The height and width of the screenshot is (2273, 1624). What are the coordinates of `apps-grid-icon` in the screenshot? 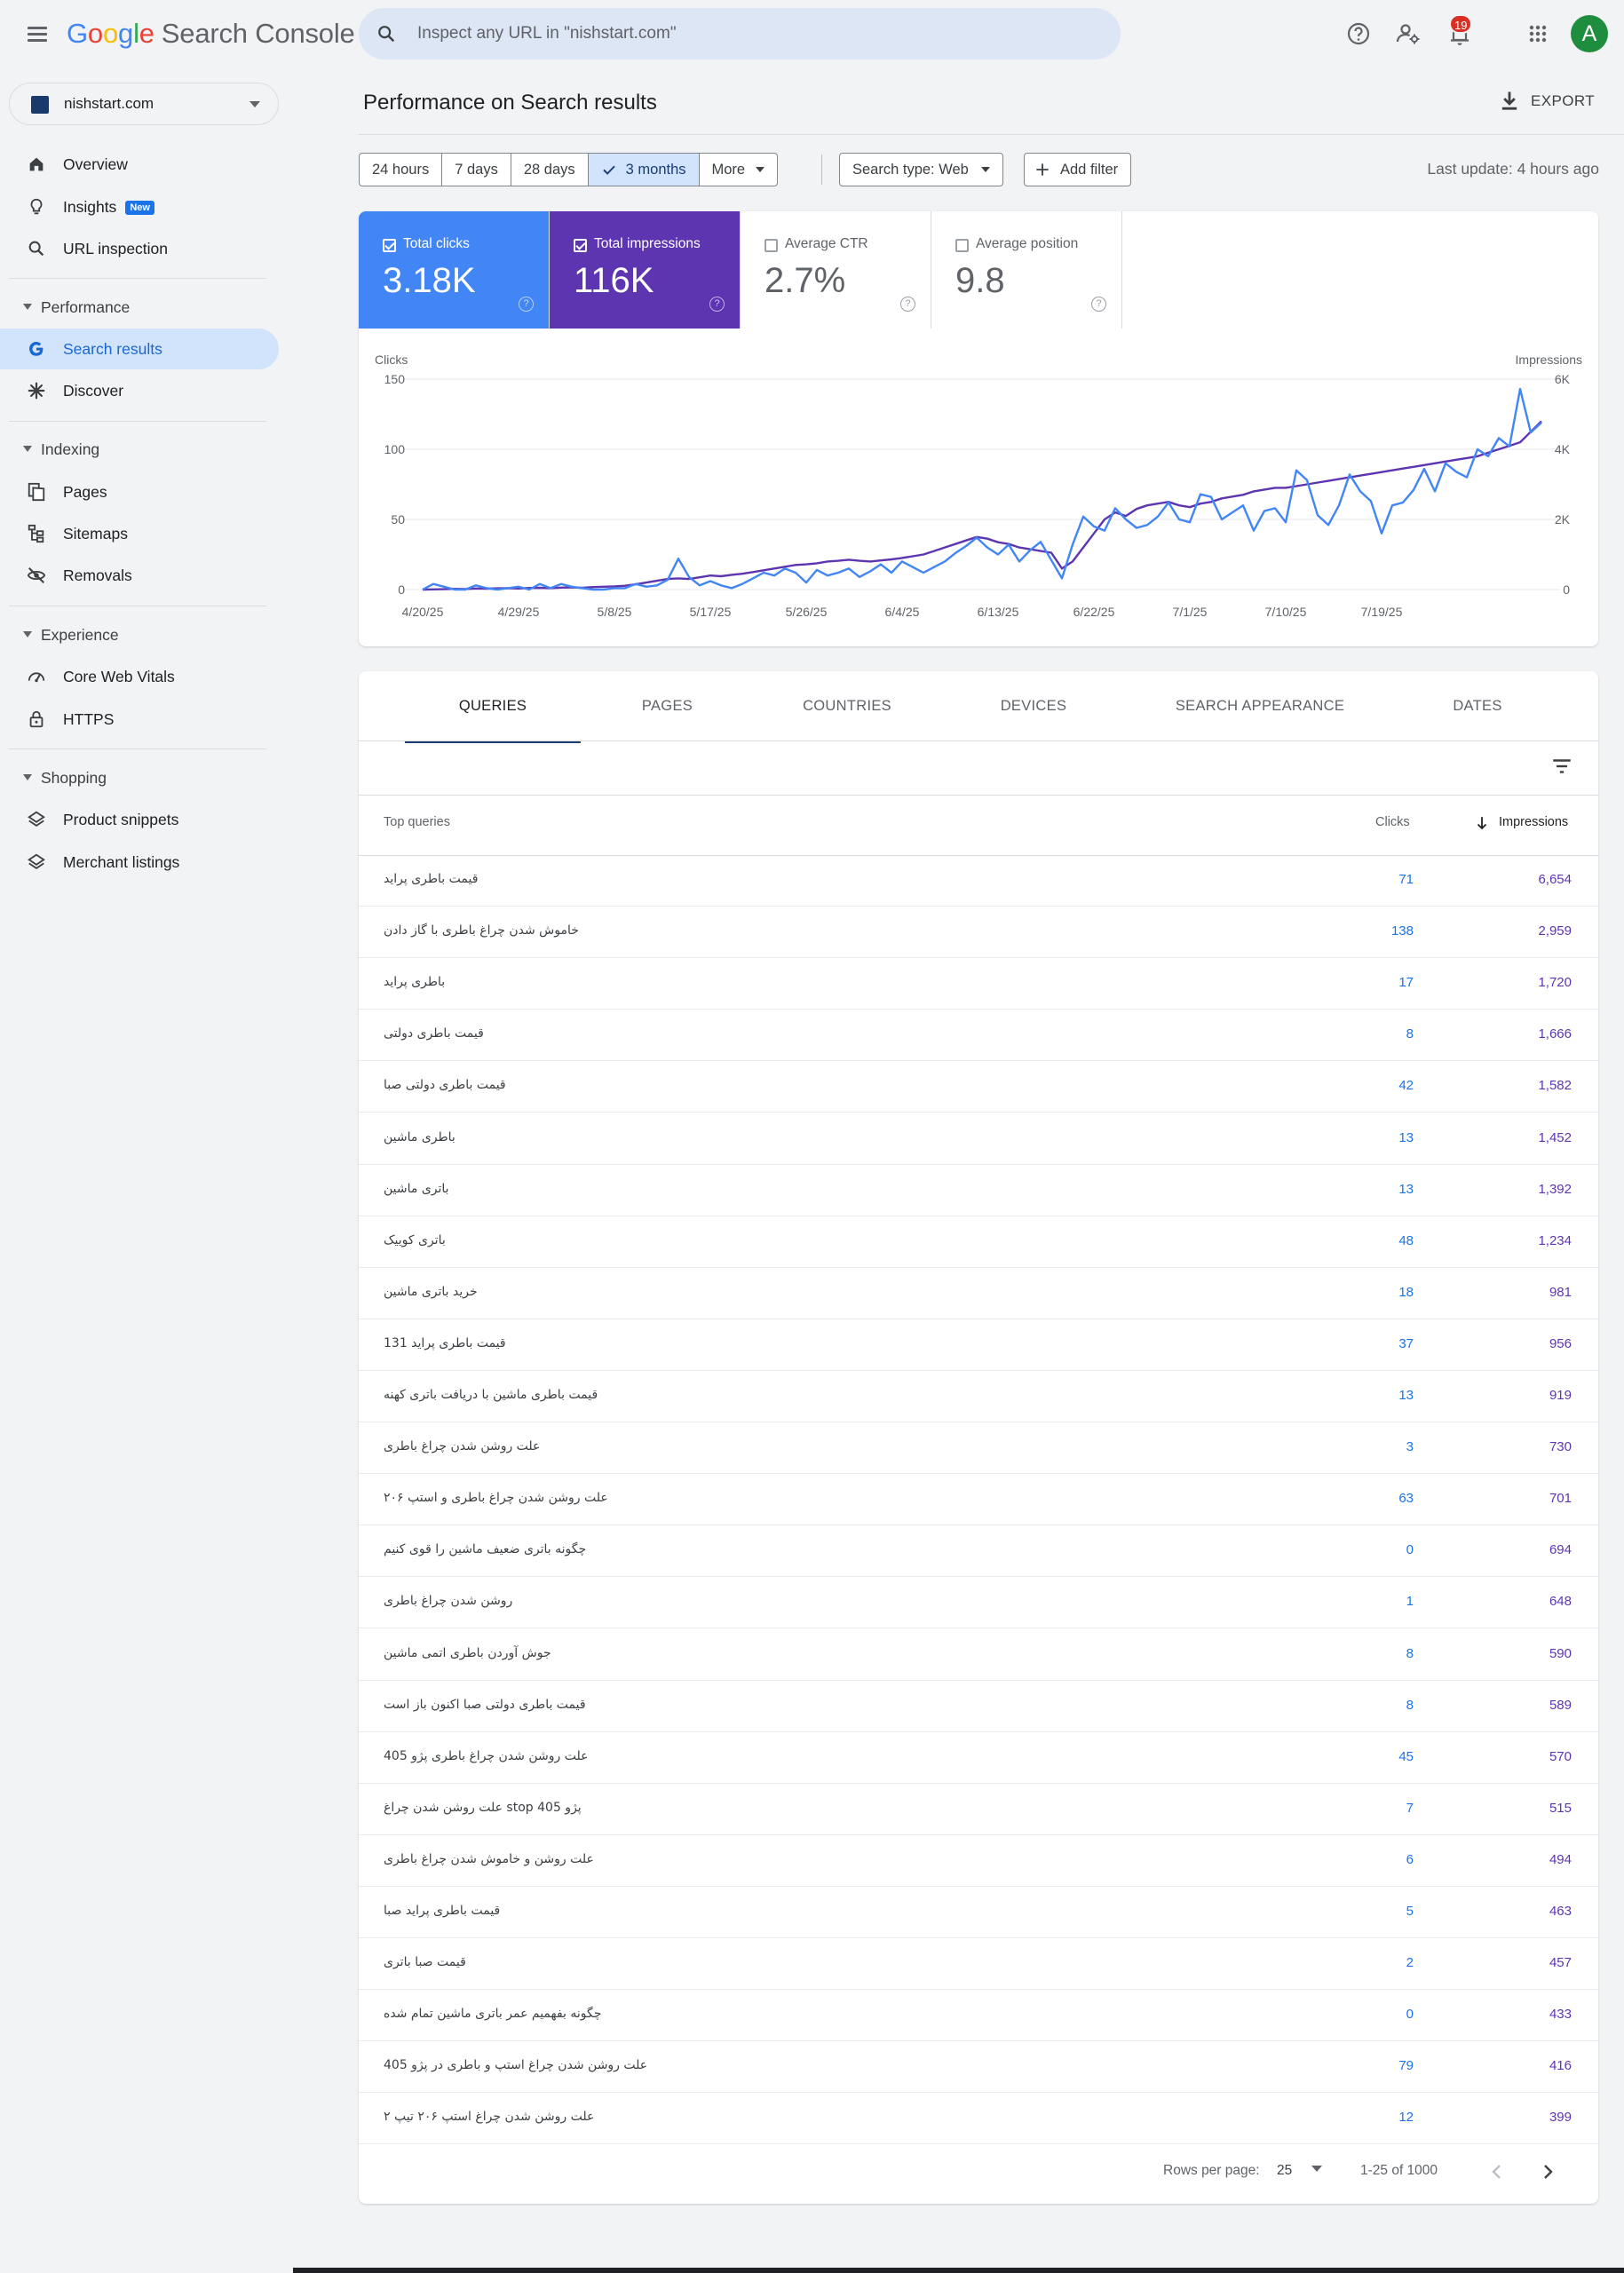 It's located at (1538, 34).